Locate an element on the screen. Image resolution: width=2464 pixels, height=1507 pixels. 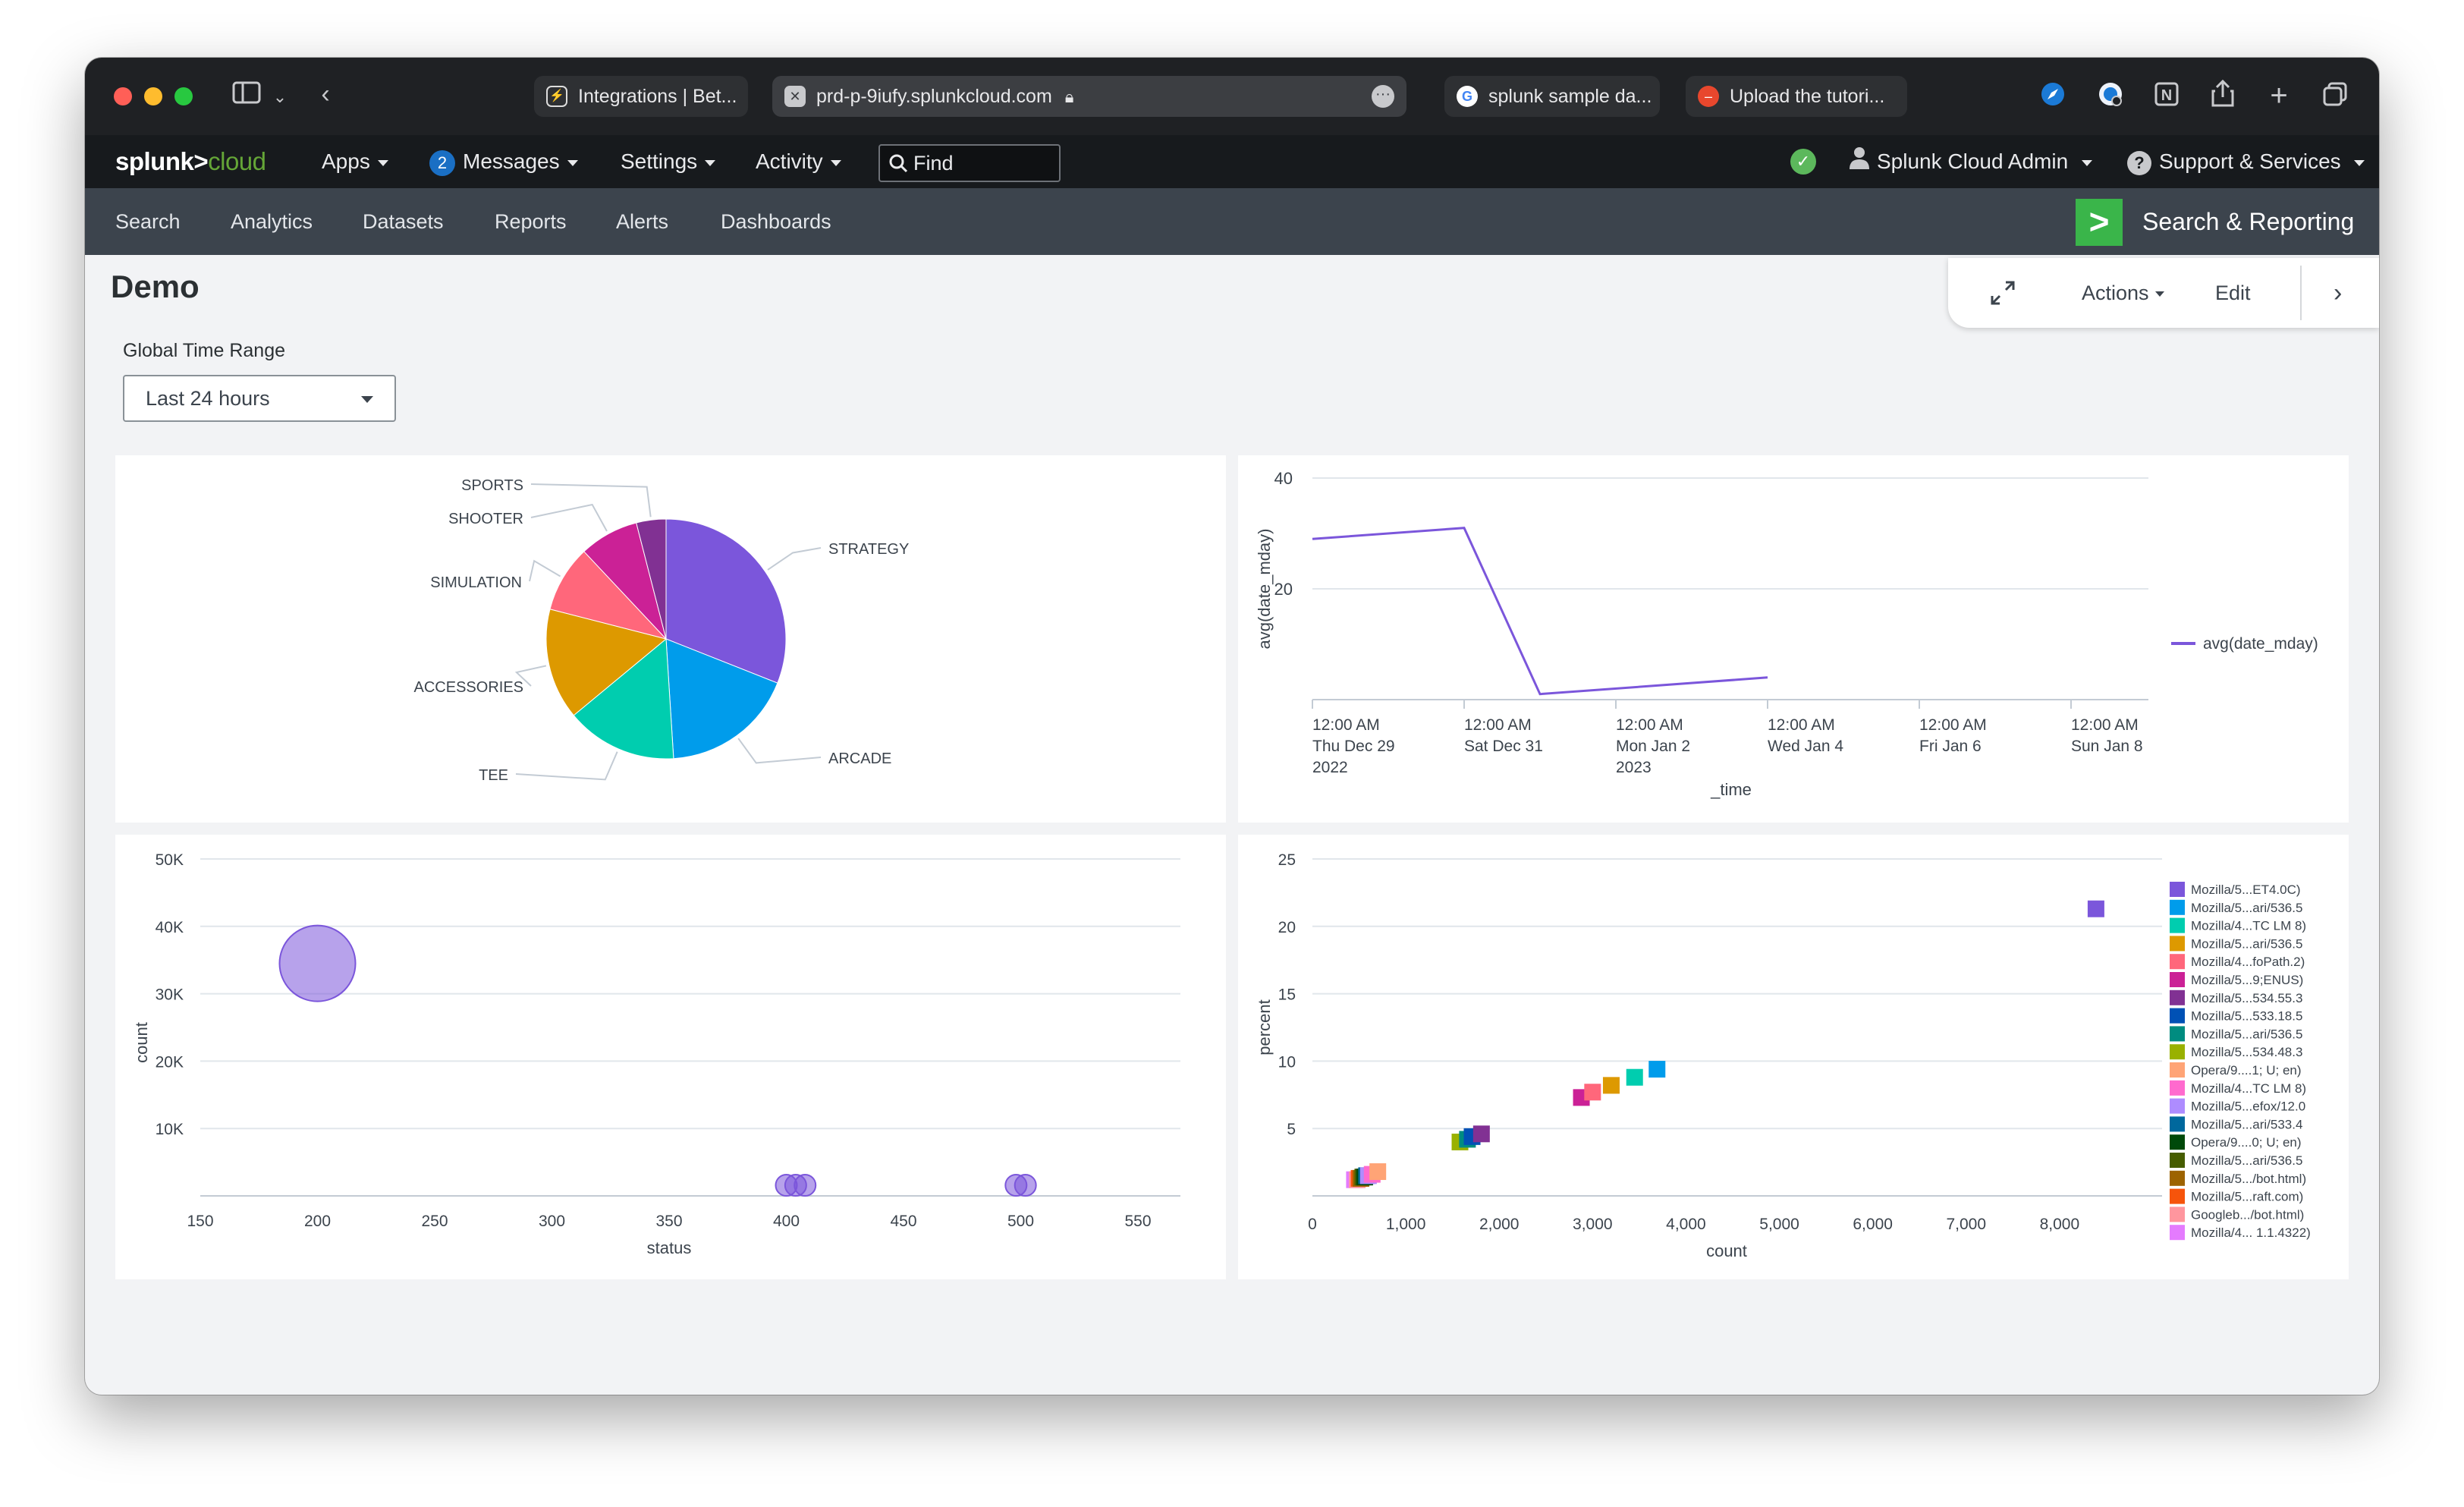
legend-label: Mozilla/5...ari/536.5 is located at coordinates (2246, 908).